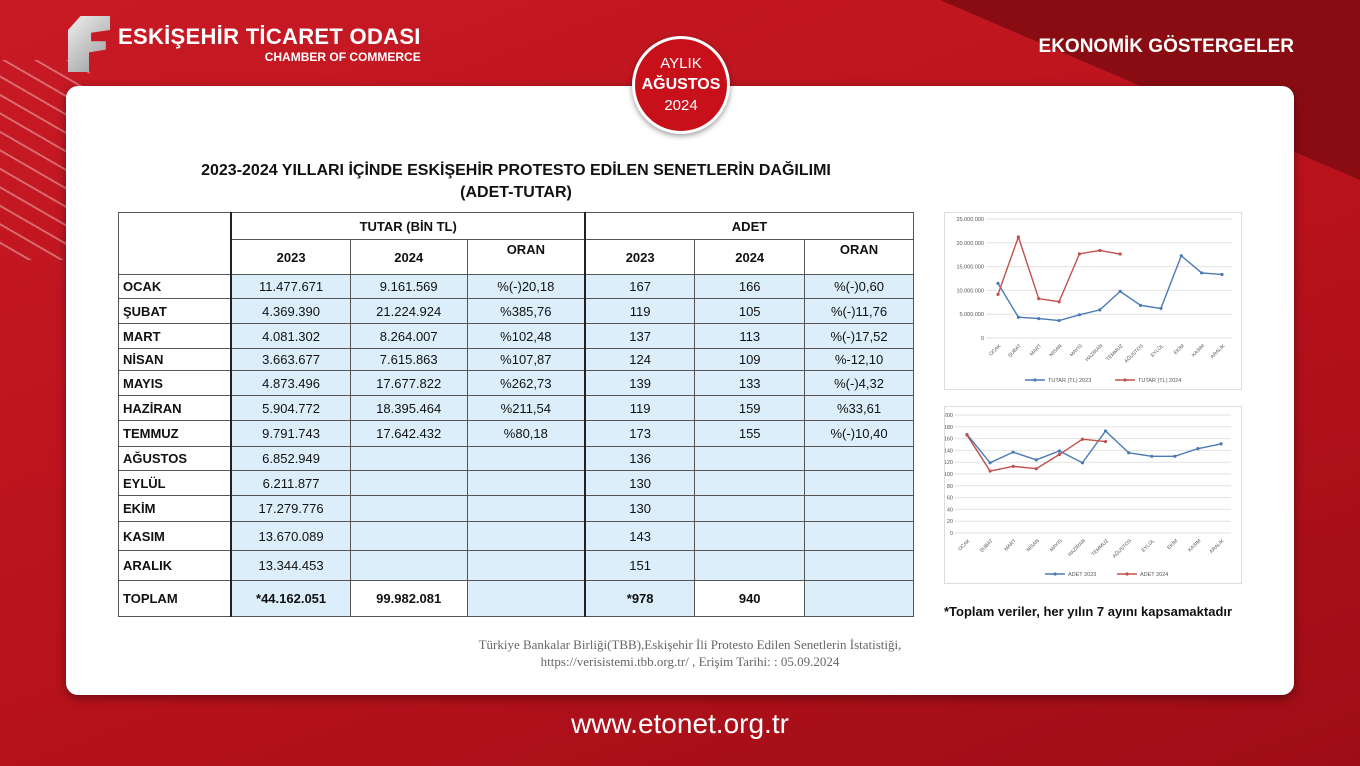 The width and height of the screenshot is (1360, 766). What do you see at coordinates (1217, 546) in the screenshot?
I see `x-tick-label: ARALIK` at bounding box center [1217, 546].